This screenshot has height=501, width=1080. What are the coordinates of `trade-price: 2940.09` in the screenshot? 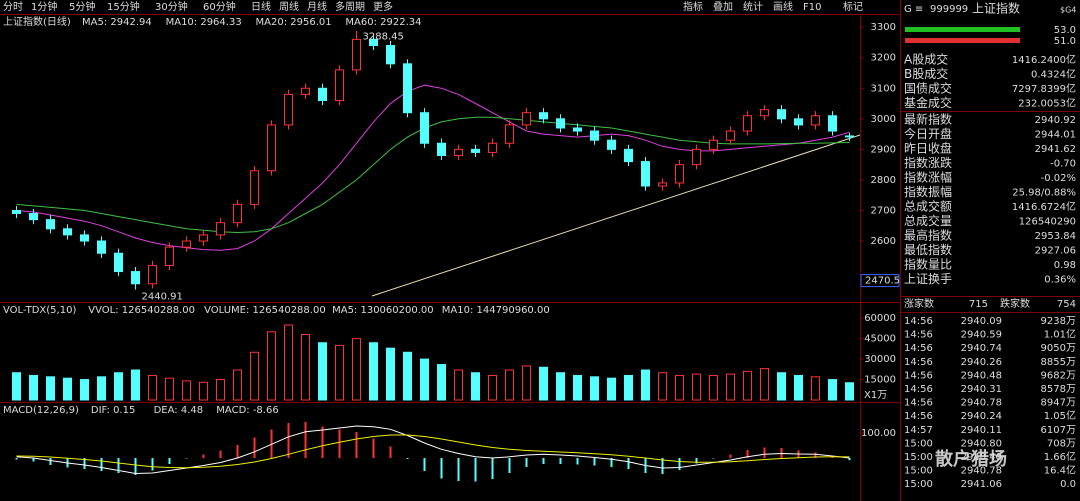 It's located at (981, 321).